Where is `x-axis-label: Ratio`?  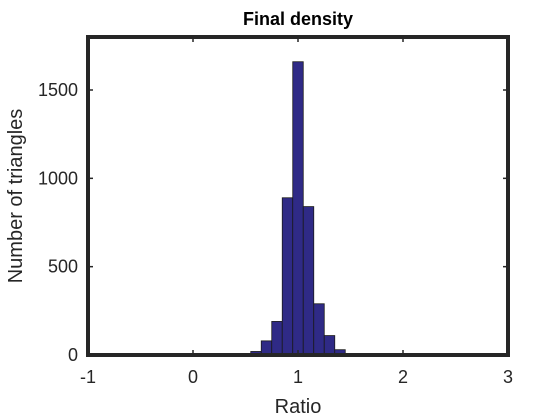 x-axis-label: Ratio is located at coordinates (298, 407).